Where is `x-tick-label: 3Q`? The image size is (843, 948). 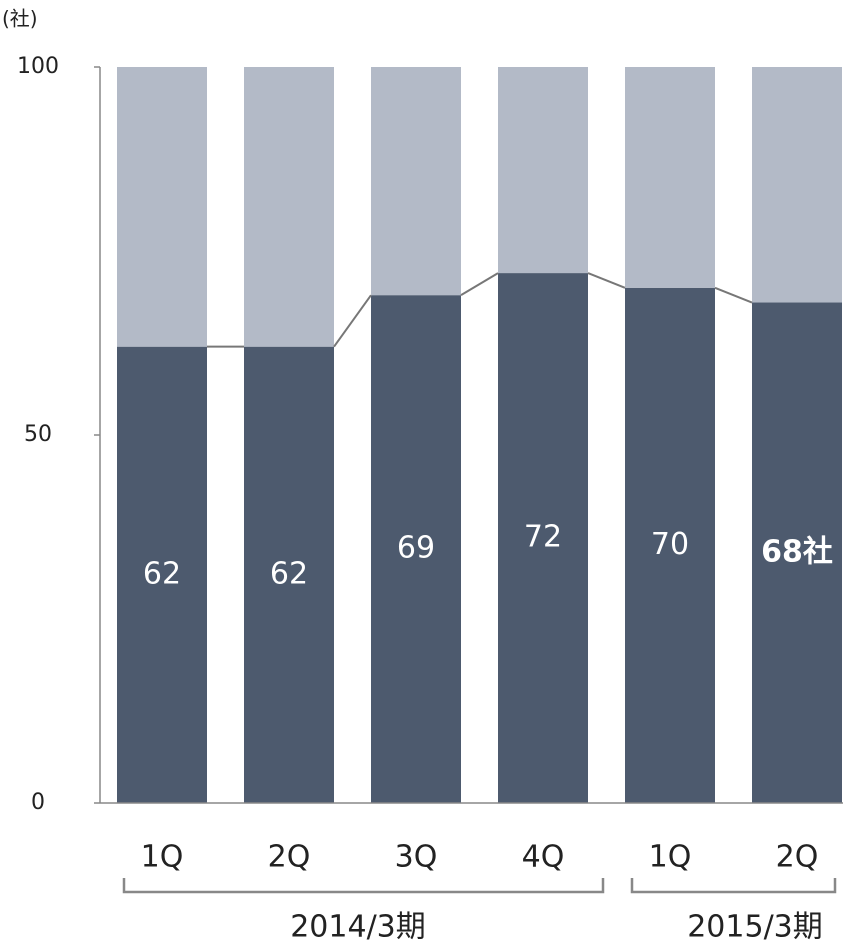
x-tick-label: 3Q is located at coordinates (416, 857).